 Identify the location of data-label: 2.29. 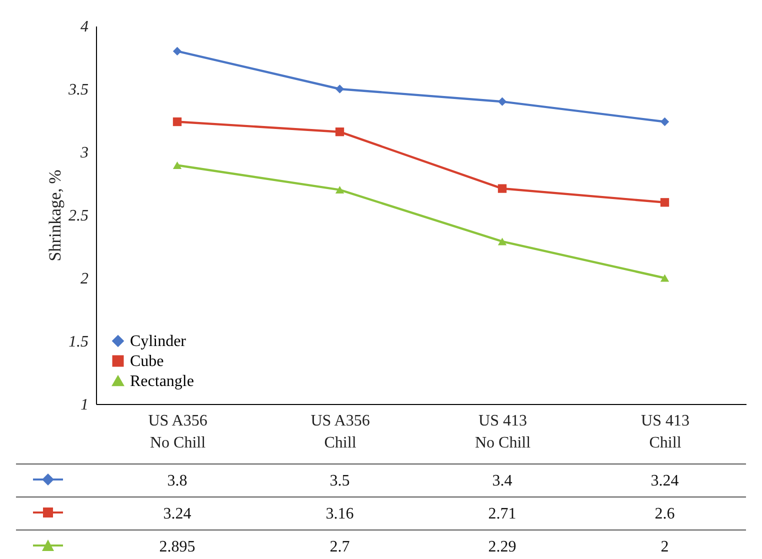
(502, 547).